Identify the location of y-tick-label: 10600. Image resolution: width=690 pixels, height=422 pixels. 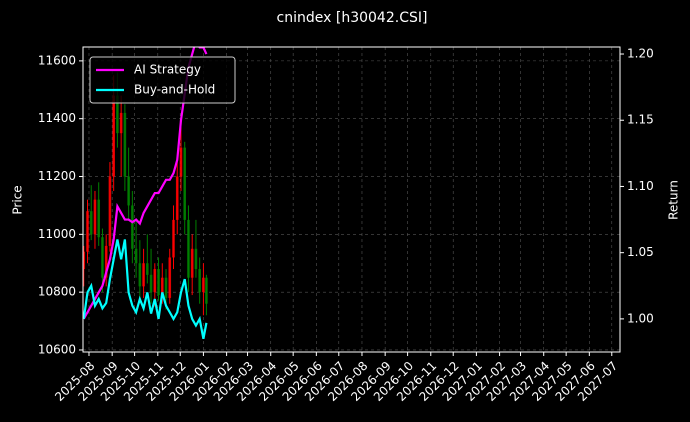
(57, 349).